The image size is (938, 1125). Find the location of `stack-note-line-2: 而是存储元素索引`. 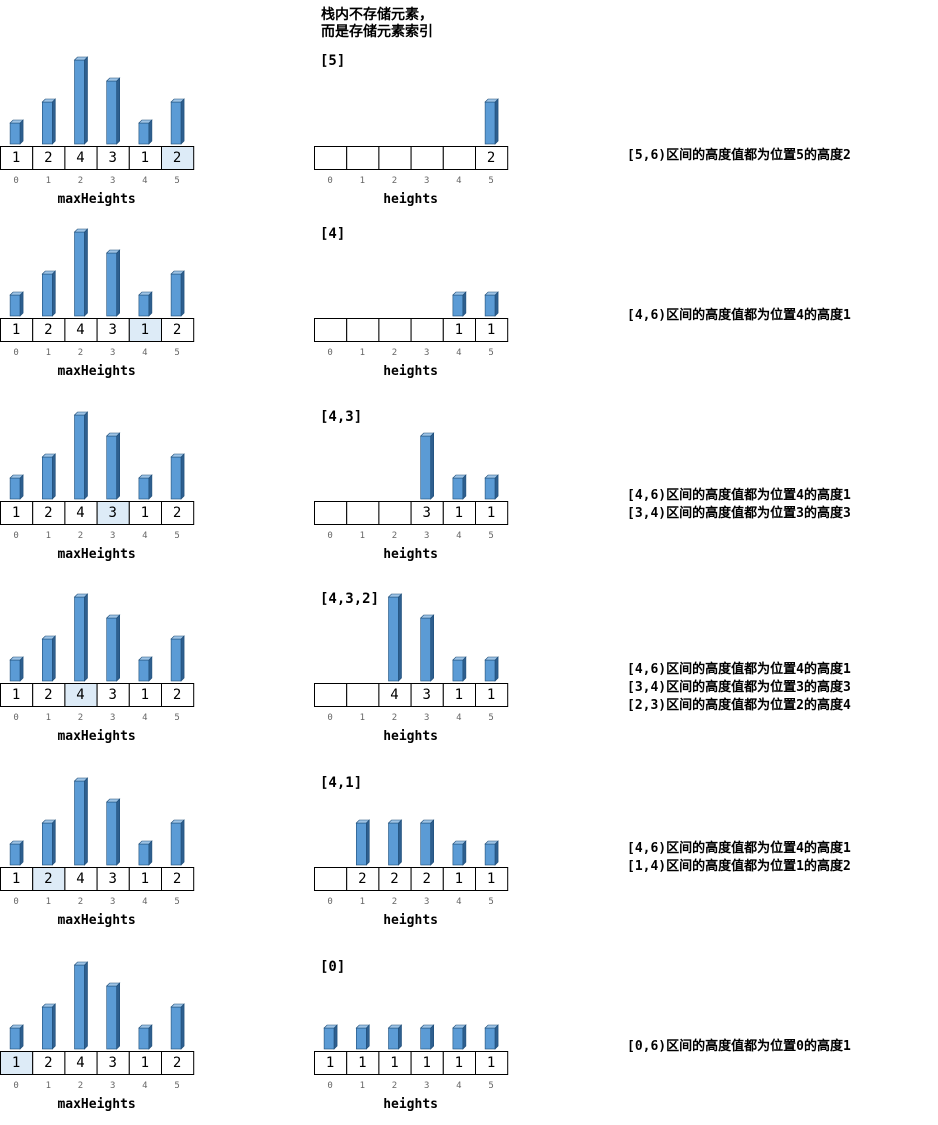

stack-note-line-2: 而是存储元素索引 is located at coordinates (377, 32).